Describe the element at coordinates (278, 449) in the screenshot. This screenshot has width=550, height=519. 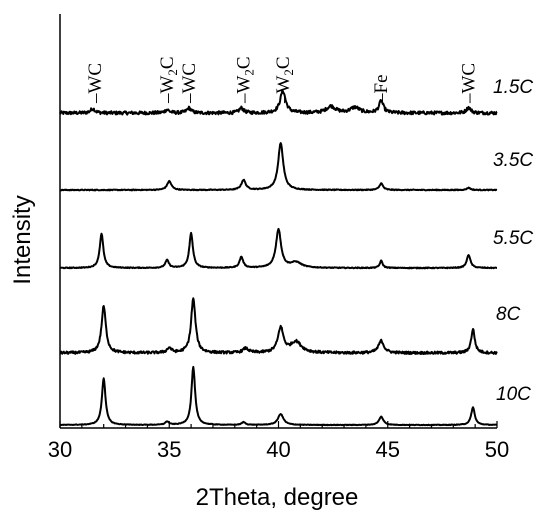
I see `x-tick-label: 40` at that location.